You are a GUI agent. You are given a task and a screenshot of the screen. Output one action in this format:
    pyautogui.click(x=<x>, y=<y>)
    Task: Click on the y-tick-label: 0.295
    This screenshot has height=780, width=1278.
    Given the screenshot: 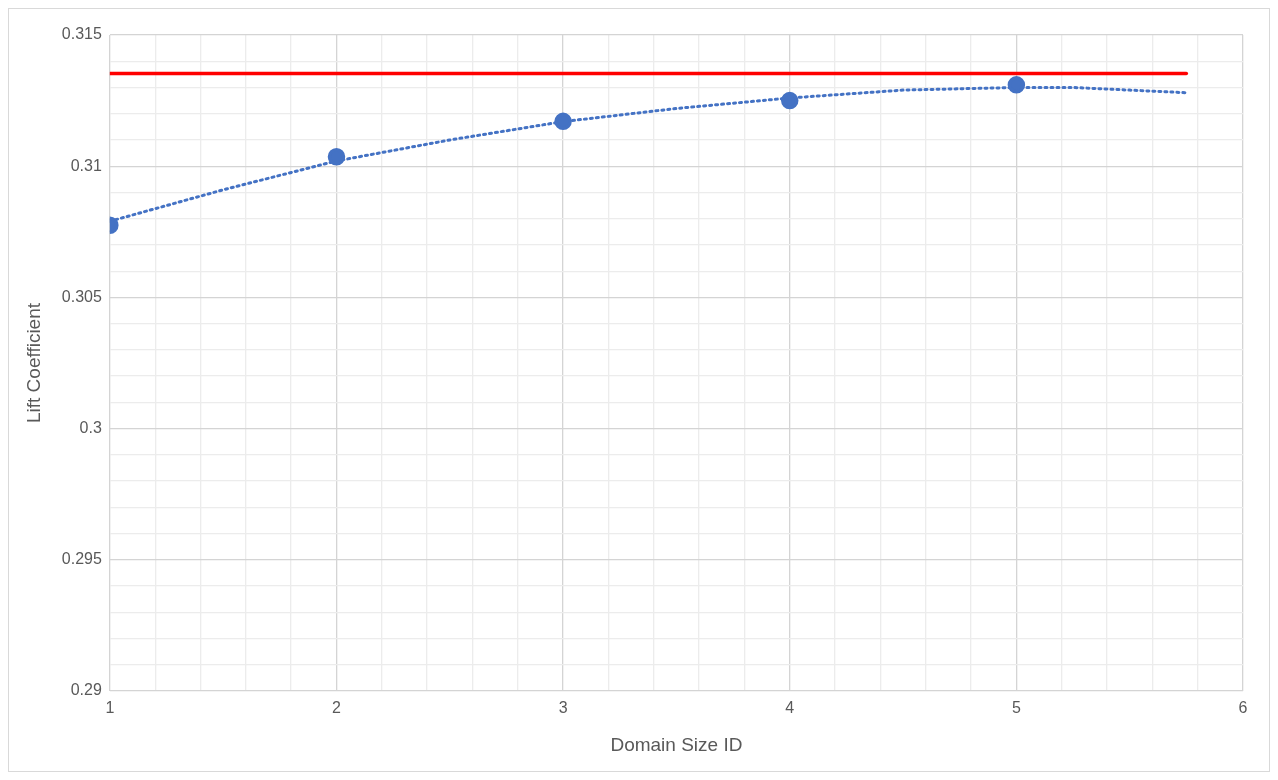 What is the action you would take?
    pyautogui.click(x=81, y=559)
    